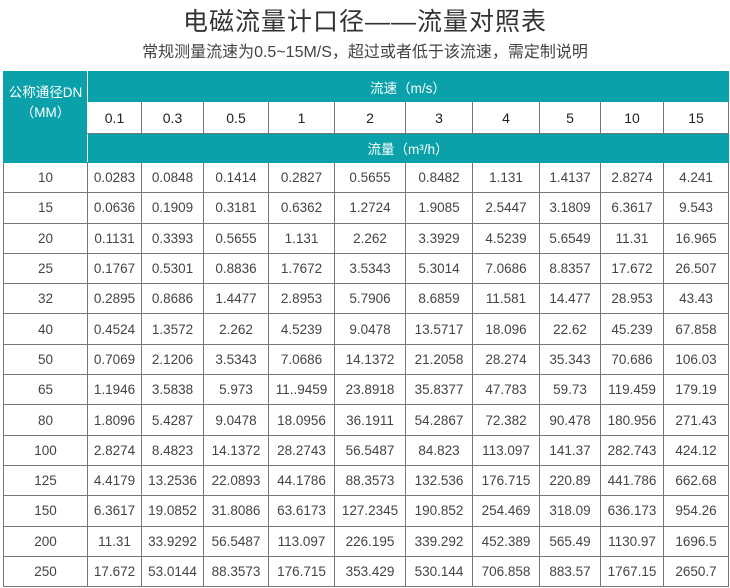 The image size is (730, 588). I want to click on flow-cell: 106.03, so click(696, 359).